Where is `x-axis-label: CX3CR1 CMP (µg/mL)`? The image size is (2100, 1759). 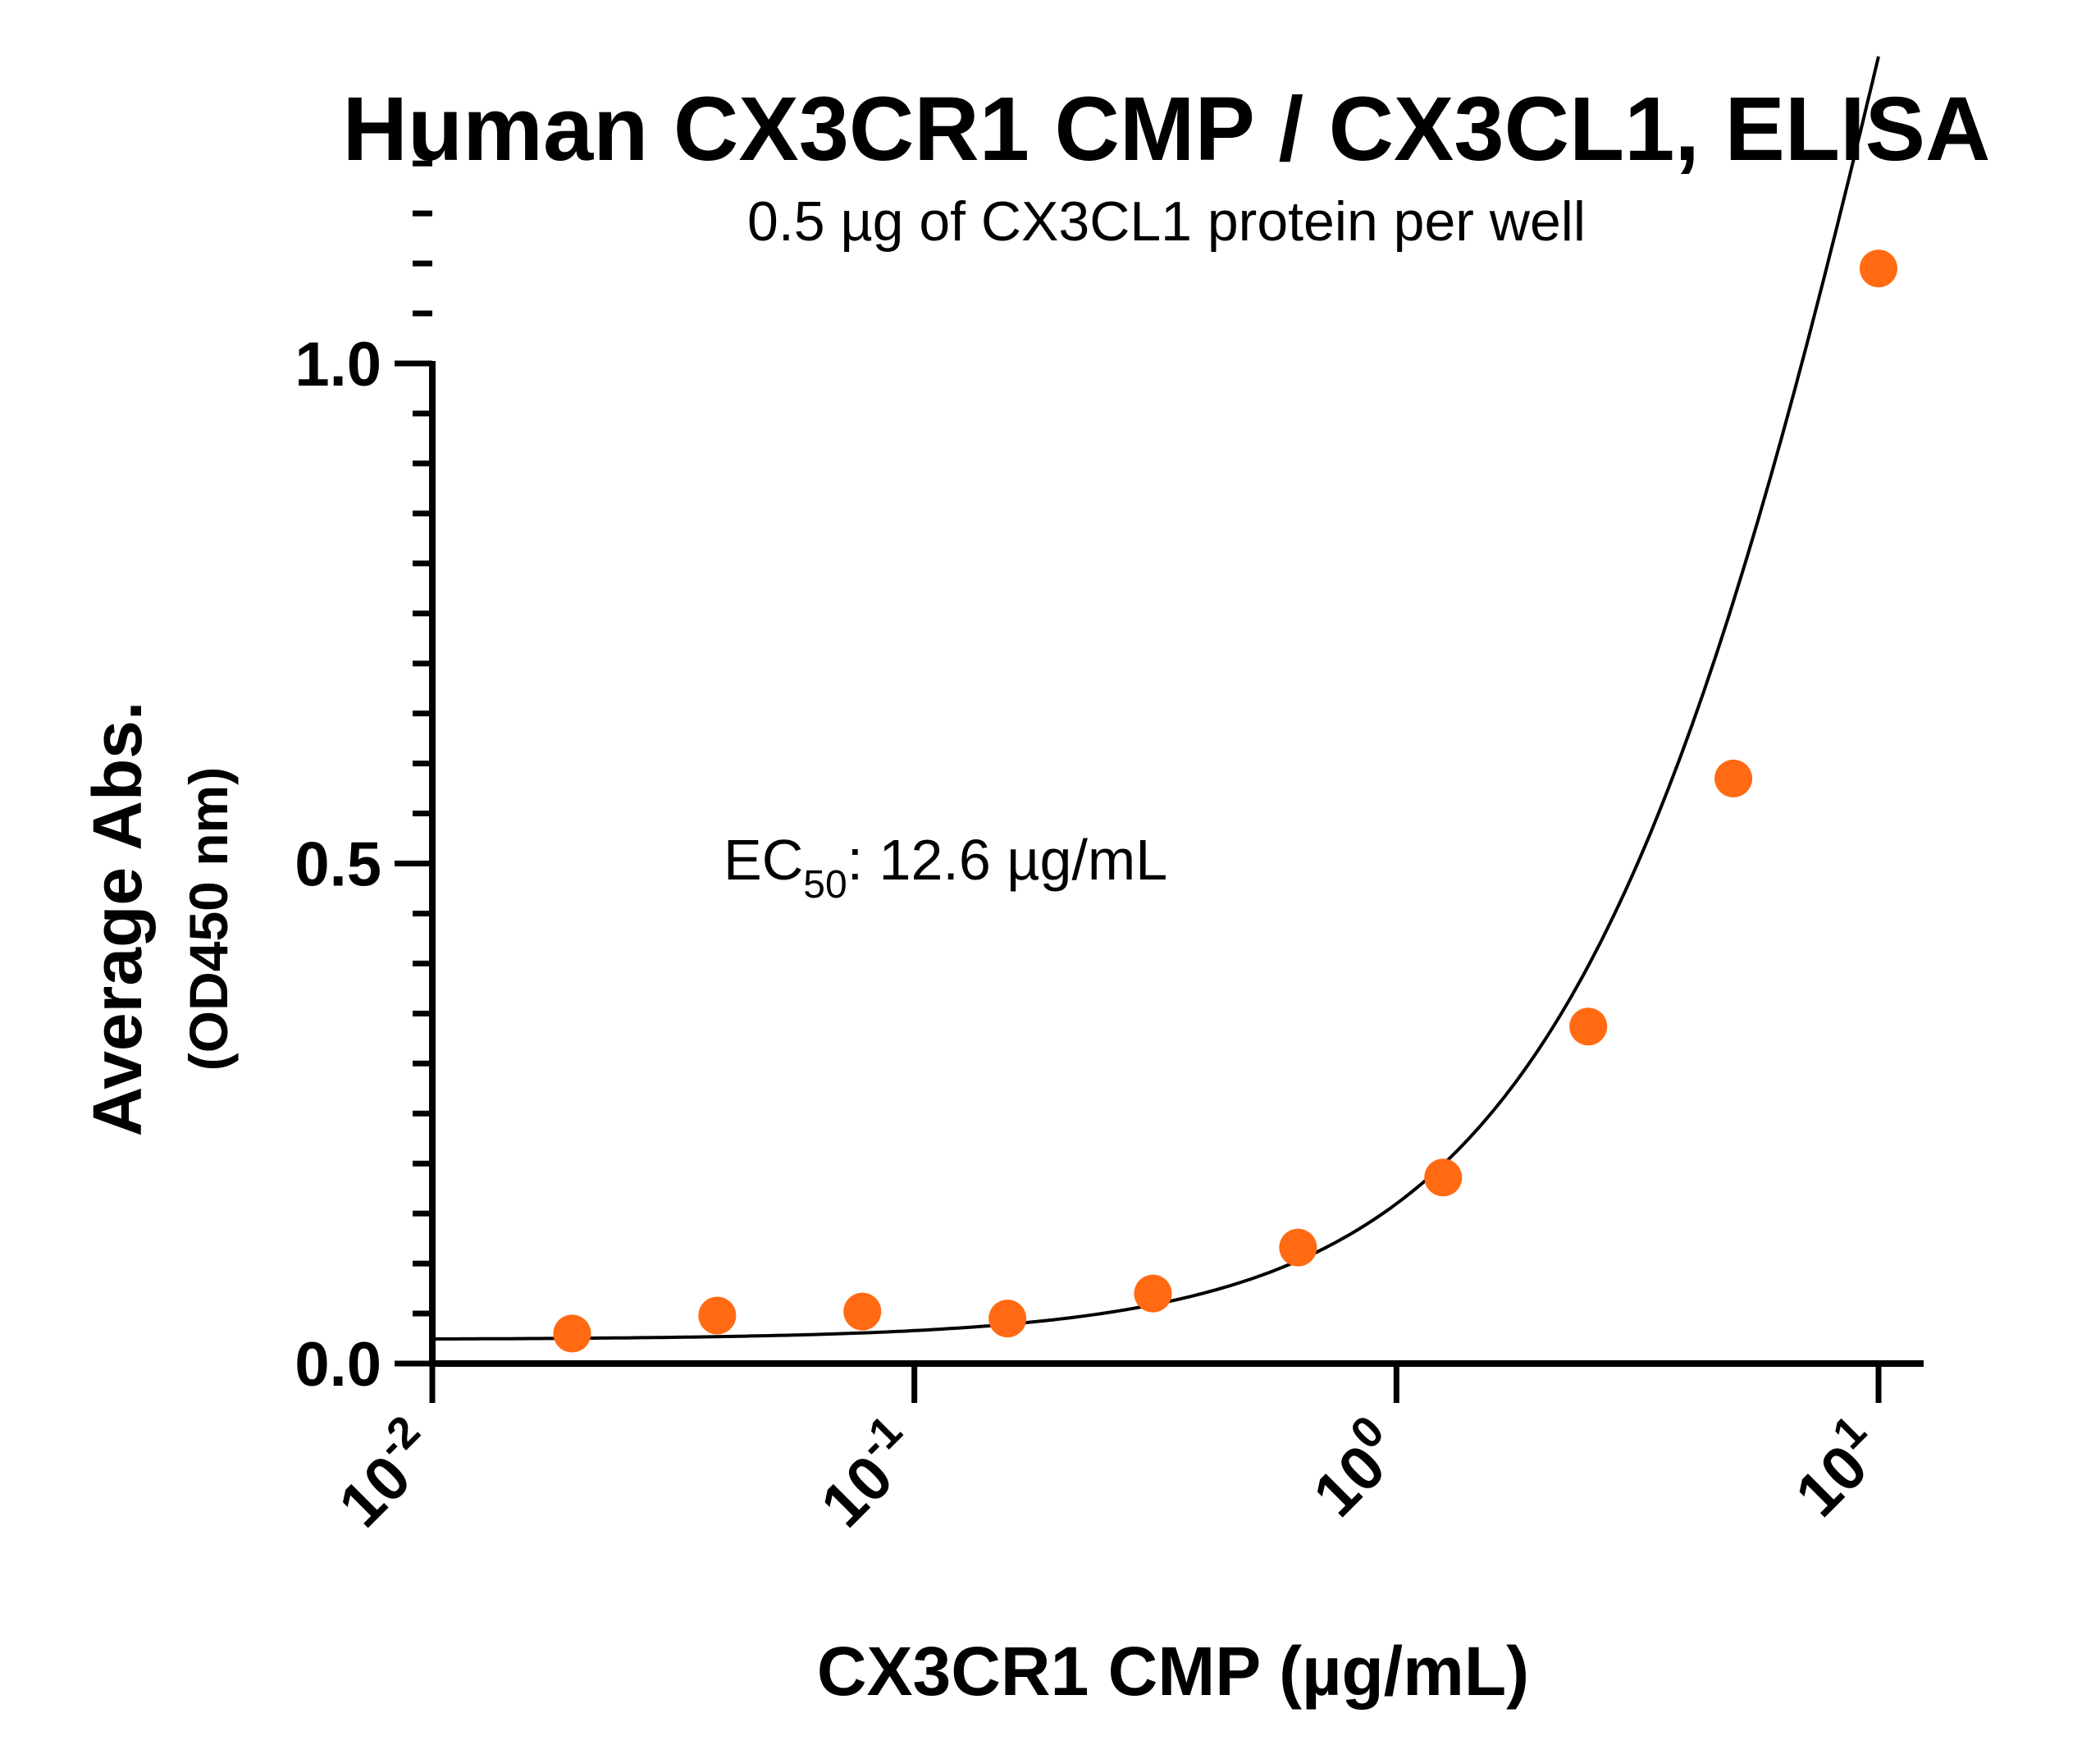
x-axis-label: CX3CR1 CMP (µg/mL) is located at coordinates (1173, 1671).